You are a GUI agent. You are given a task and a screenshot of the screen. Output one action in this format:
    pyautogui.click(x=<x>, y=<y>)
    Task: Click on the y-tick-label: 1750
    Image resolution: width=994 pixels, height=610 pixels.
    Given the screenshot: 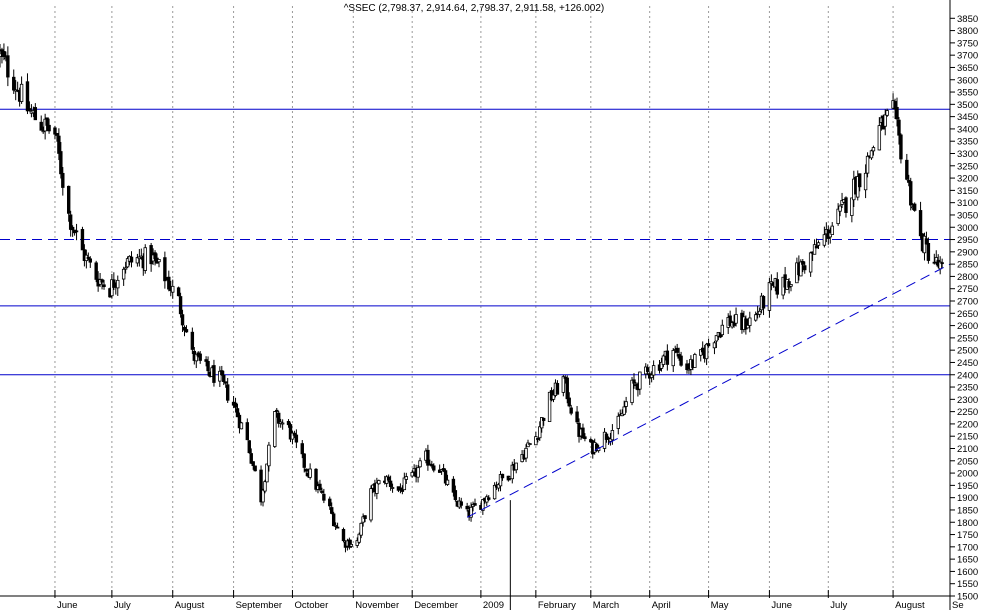 What is the action you would take?
    pyautogui.click(x=967, y=535)
    